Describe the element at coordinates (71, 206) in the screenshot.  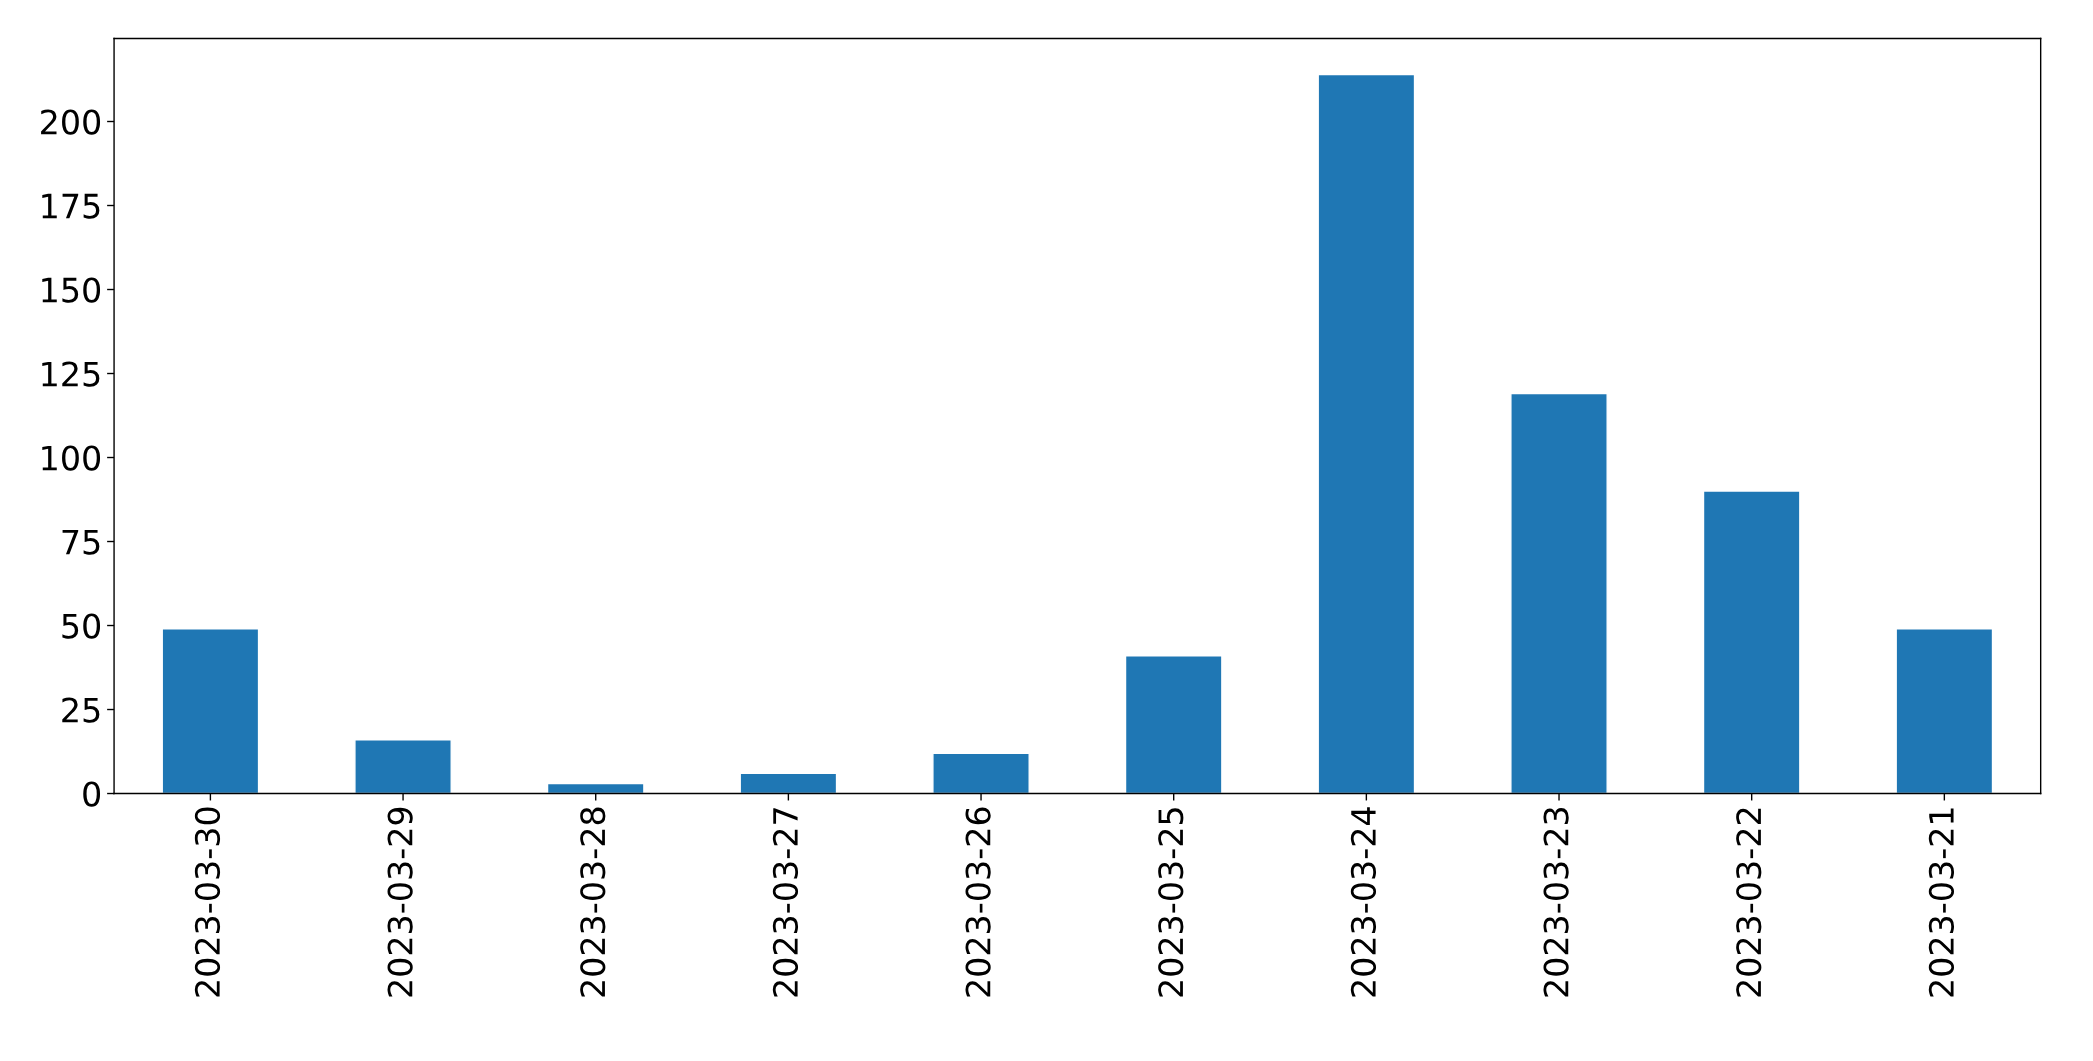
I see `y-tick-label: 175` at that location.